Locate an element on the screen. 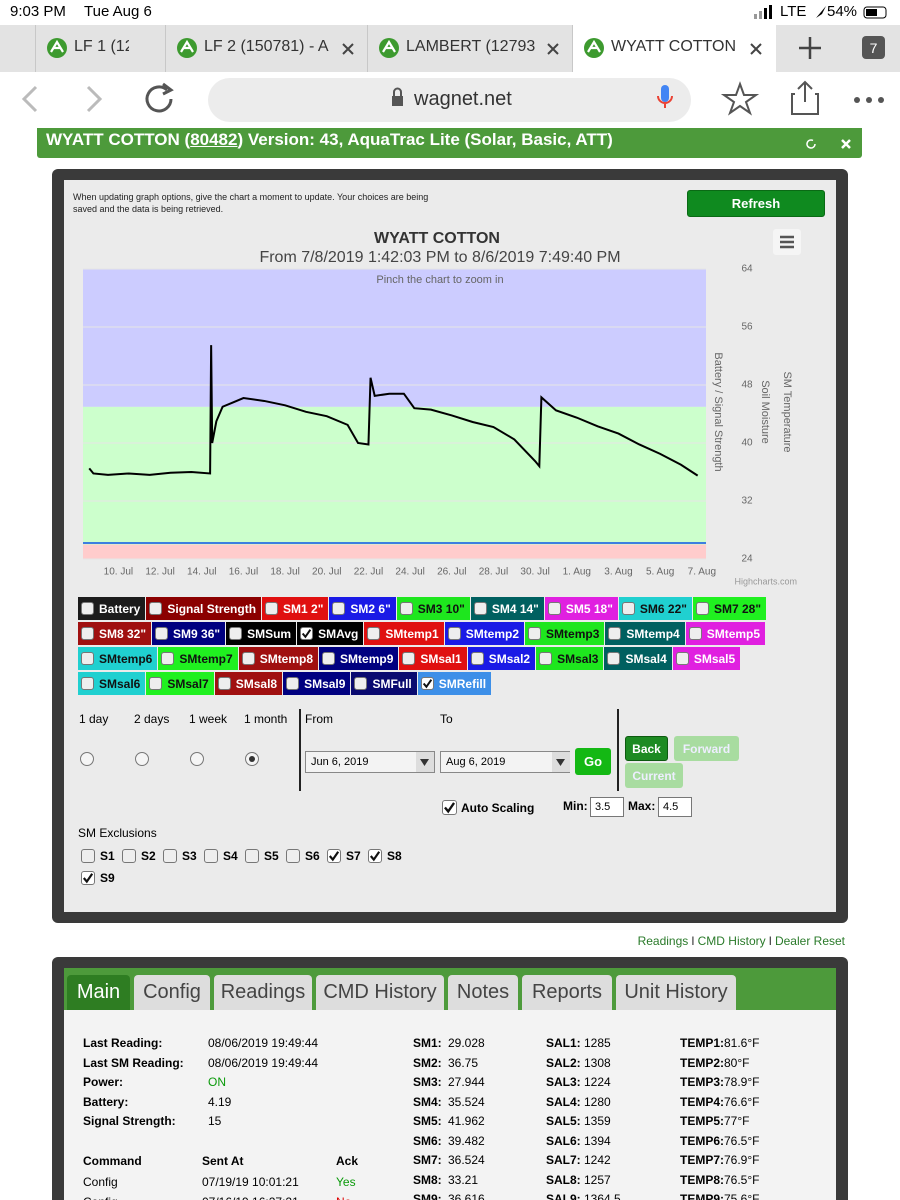 The height and width of the screenshot is (1200, 900). link: Readings is located at coordinates (663, 941).